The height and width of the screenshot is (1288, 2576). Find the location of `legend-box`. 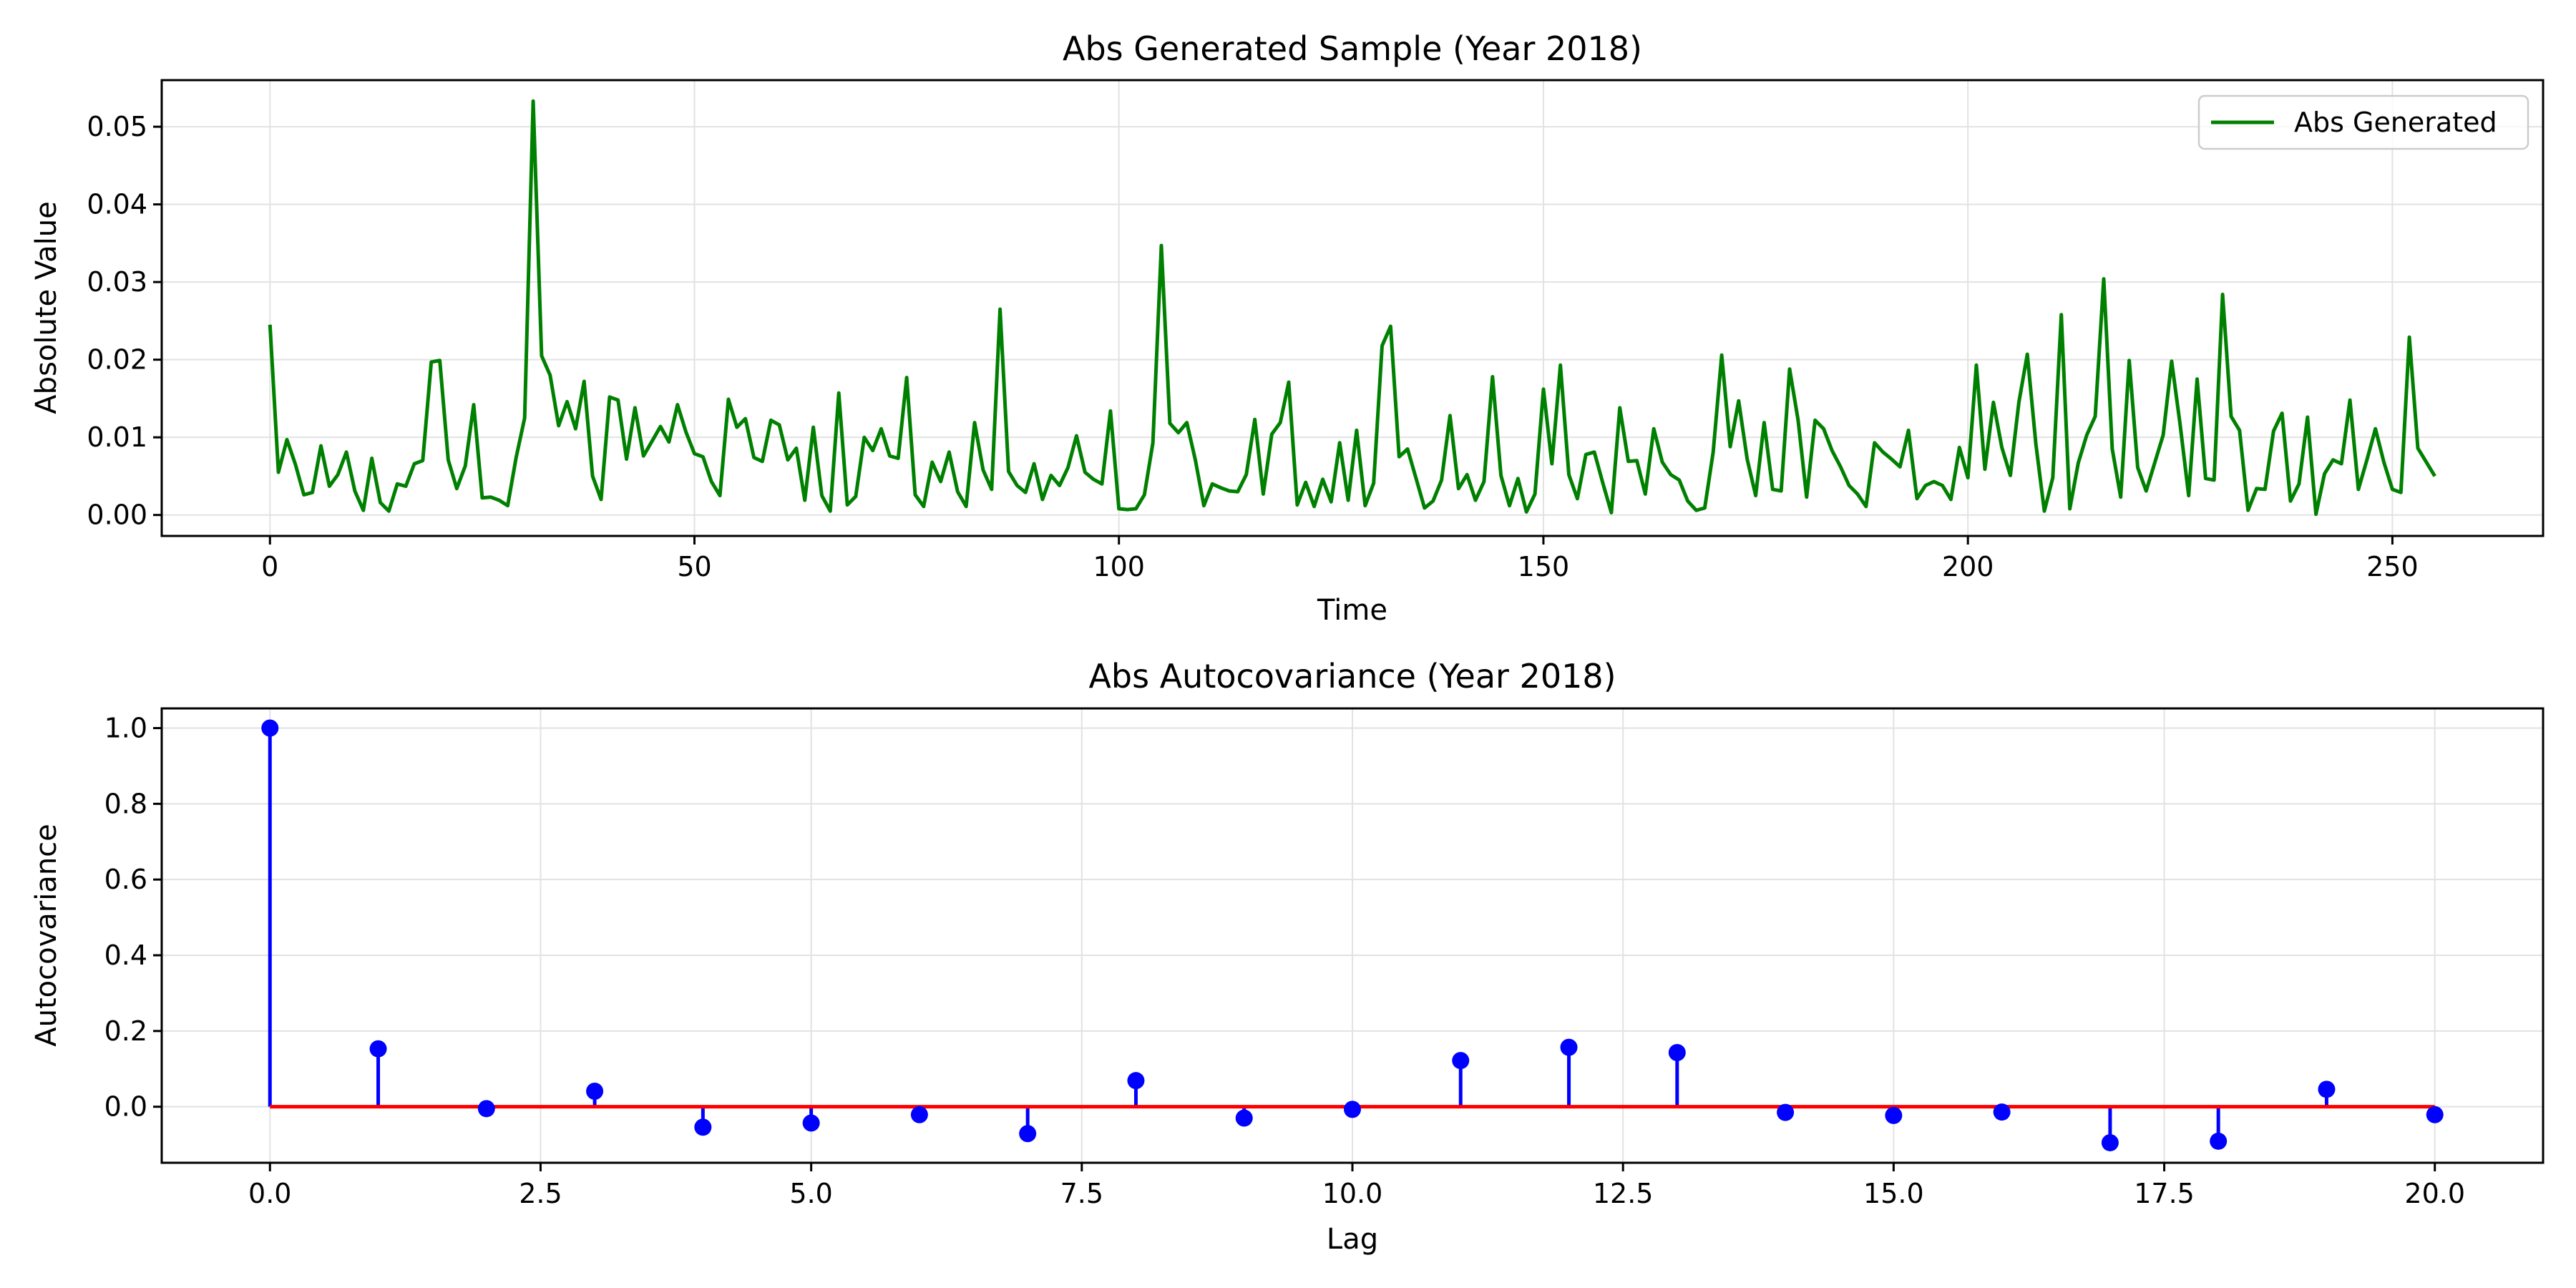

legend-box is located at coordinates (2363, 122).